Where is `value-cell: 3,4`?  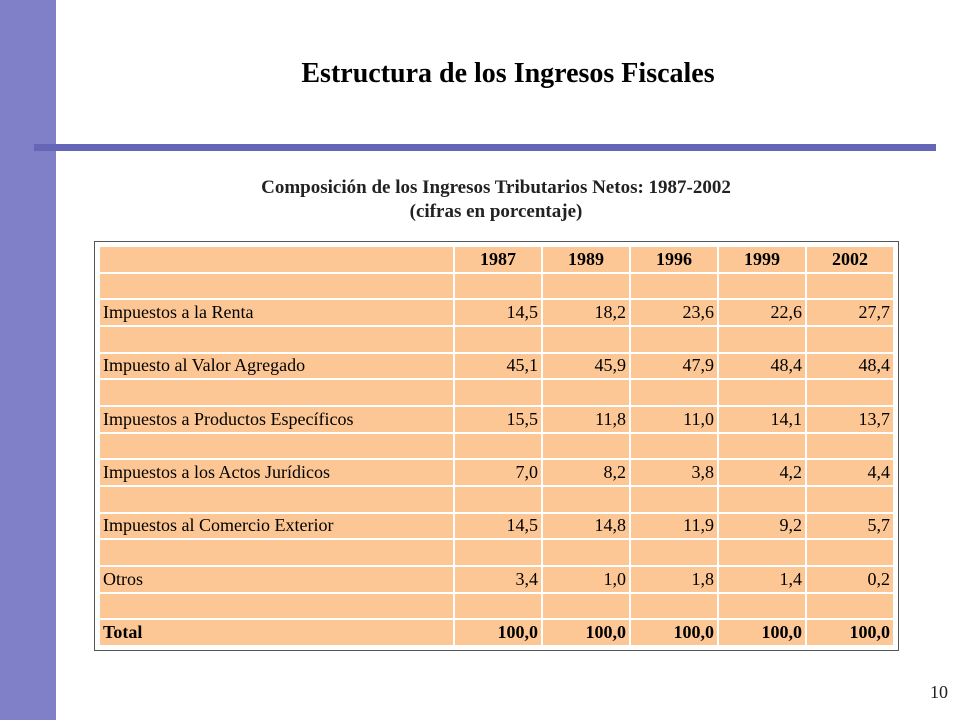 value-cell: 3,4 is located at coordinates (498, 579).